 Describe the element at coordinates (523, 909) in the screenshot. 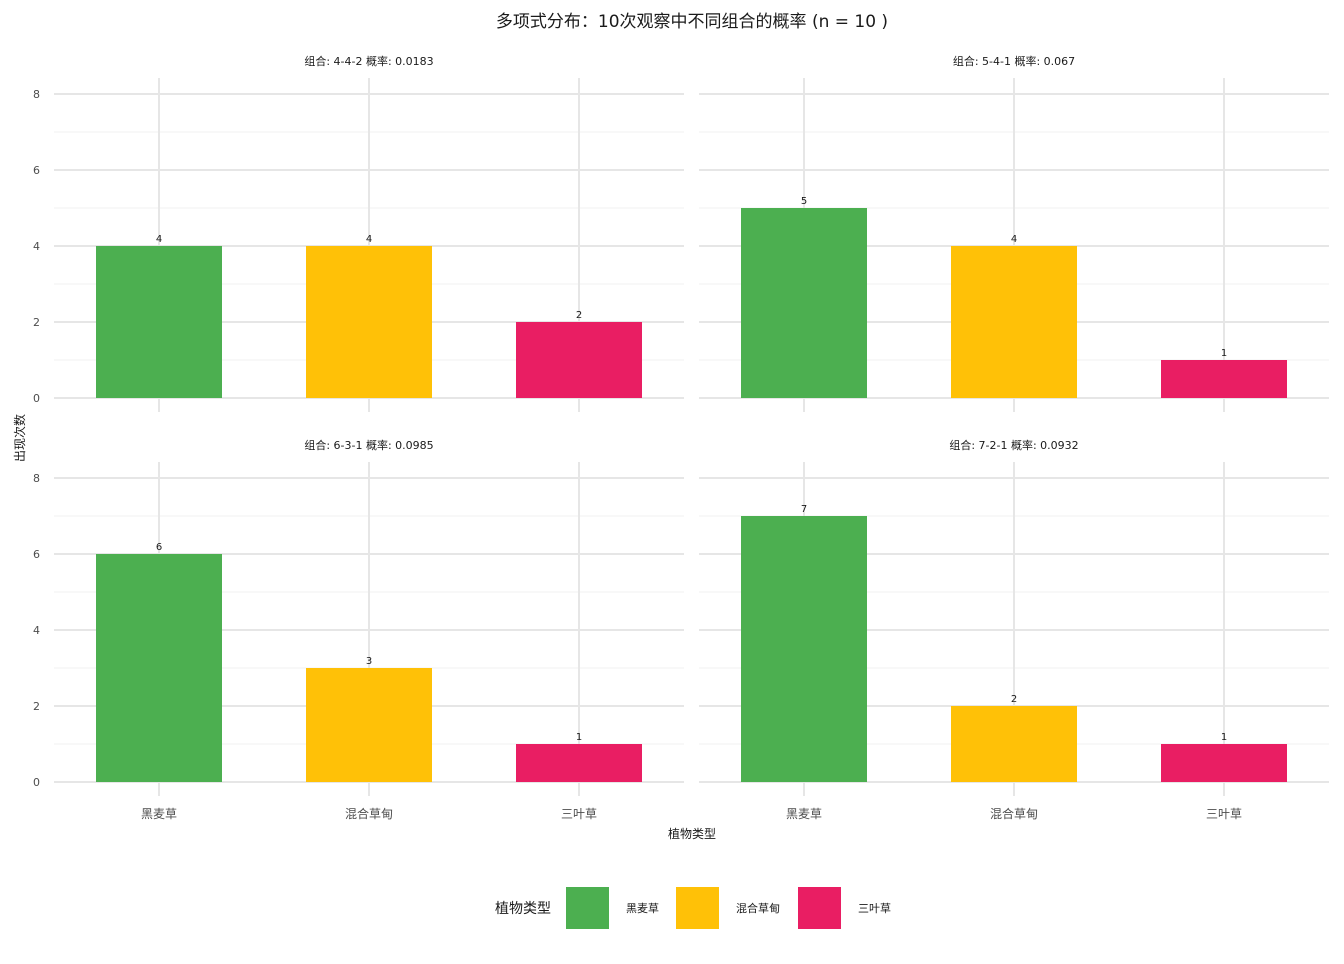

I see `legend-title: 植物类型` at that location.